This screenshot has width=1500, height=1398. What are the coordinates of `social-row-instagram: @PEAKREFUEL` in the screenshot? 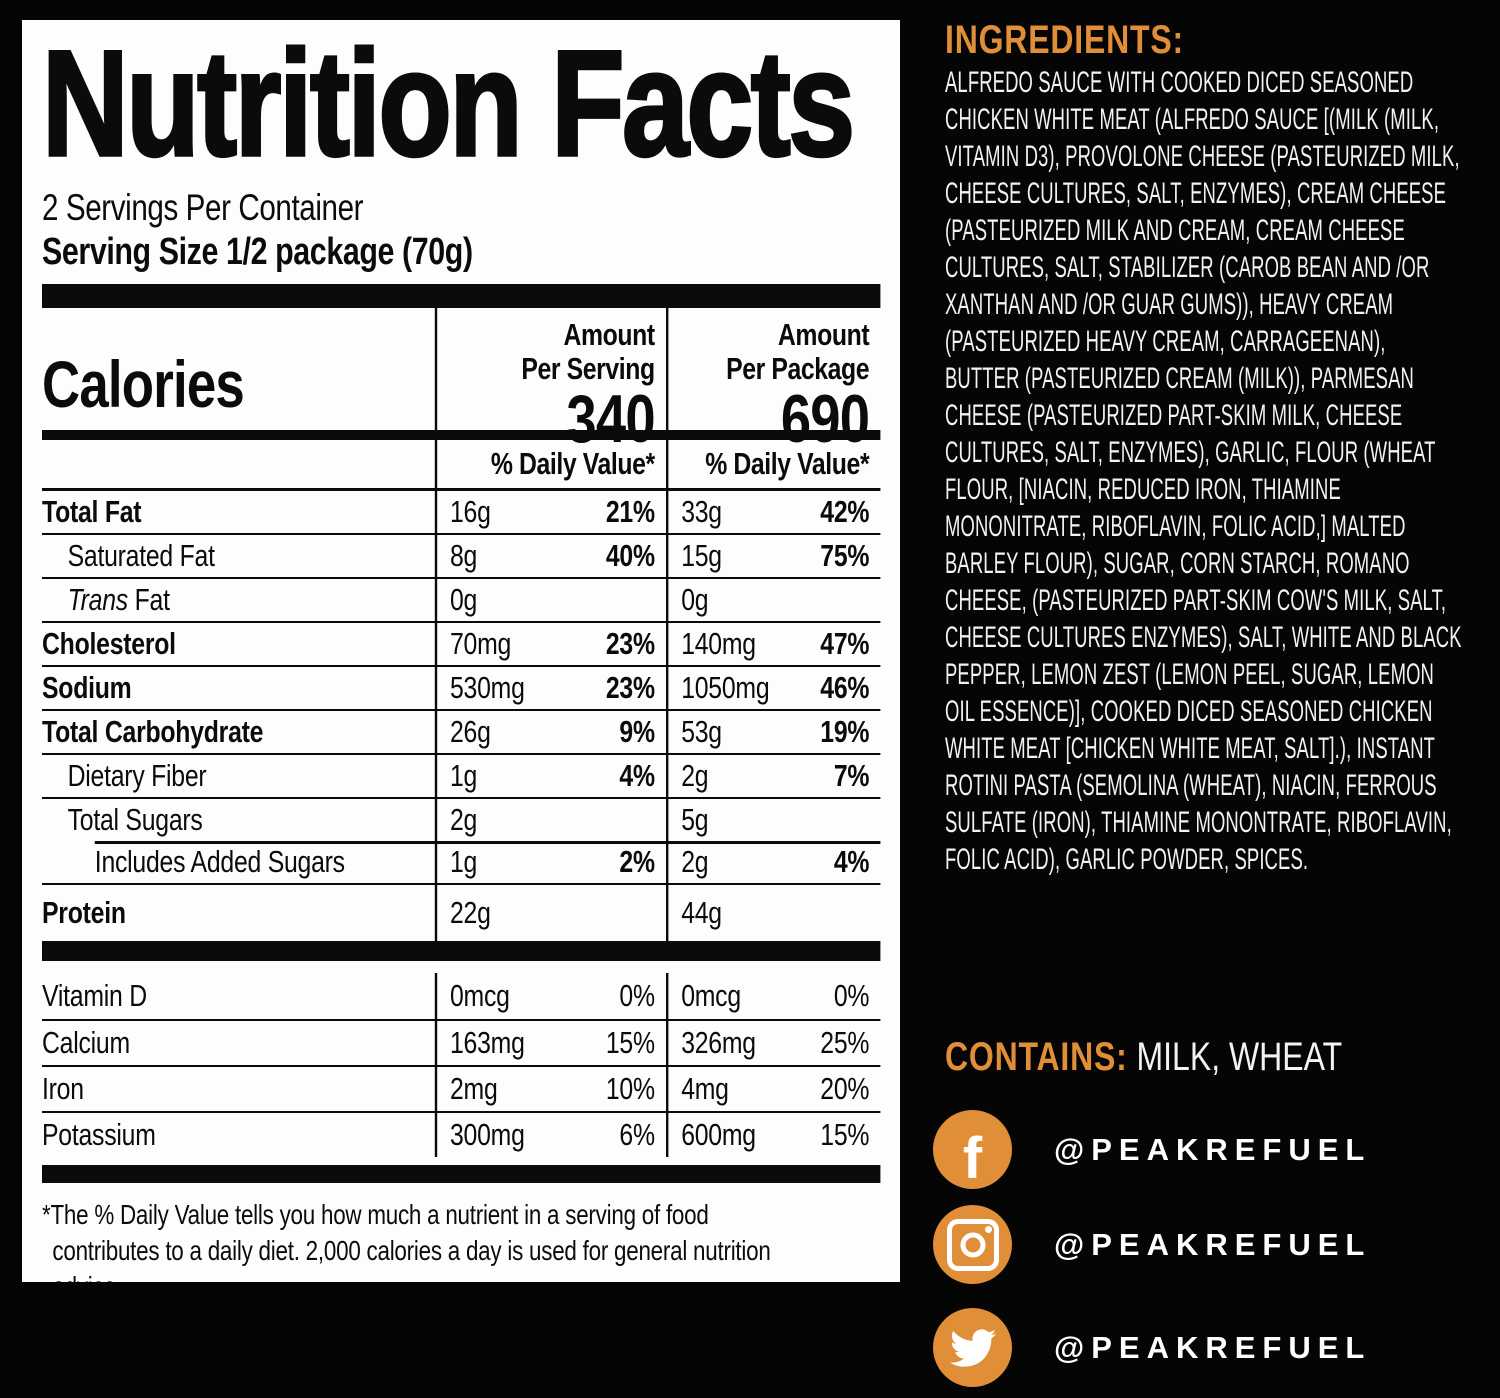 It's located at (1152, 1244).